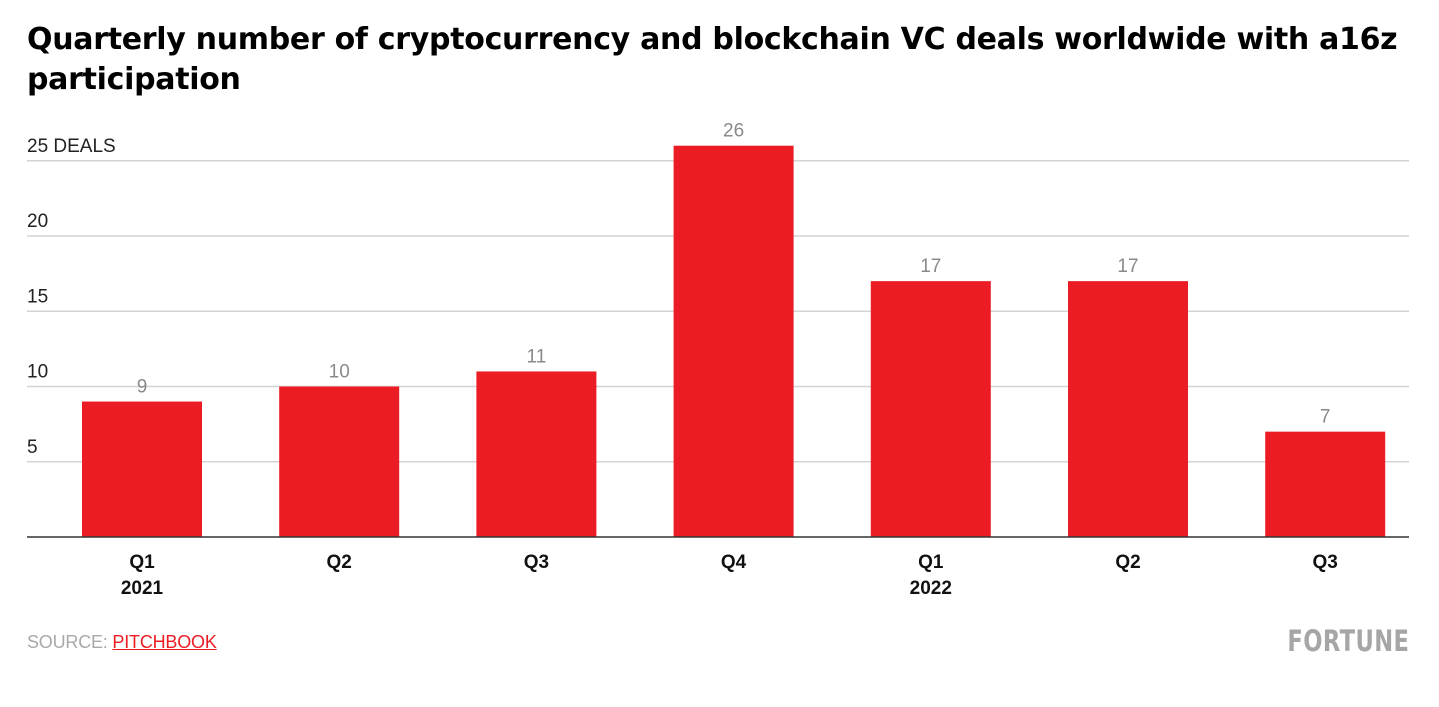 The image size is (1439, 707). What do you see at coordinates (37, 221) in the screenshot?
I see `y-tick-label: 20` at bounding box center [37, 221].